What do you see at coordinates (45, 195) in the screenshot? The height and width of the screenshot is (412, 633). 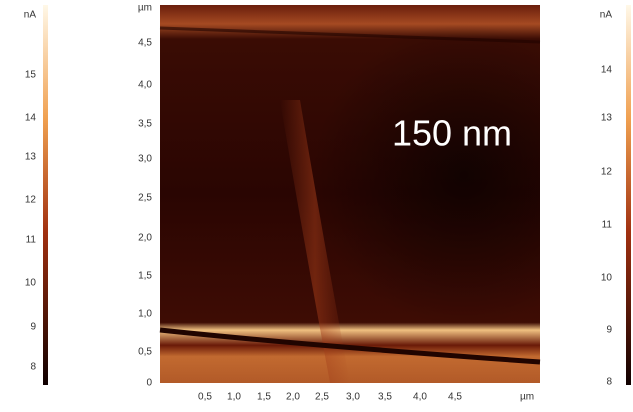 I see `left-colorbar` at bounding box center [45, 195].